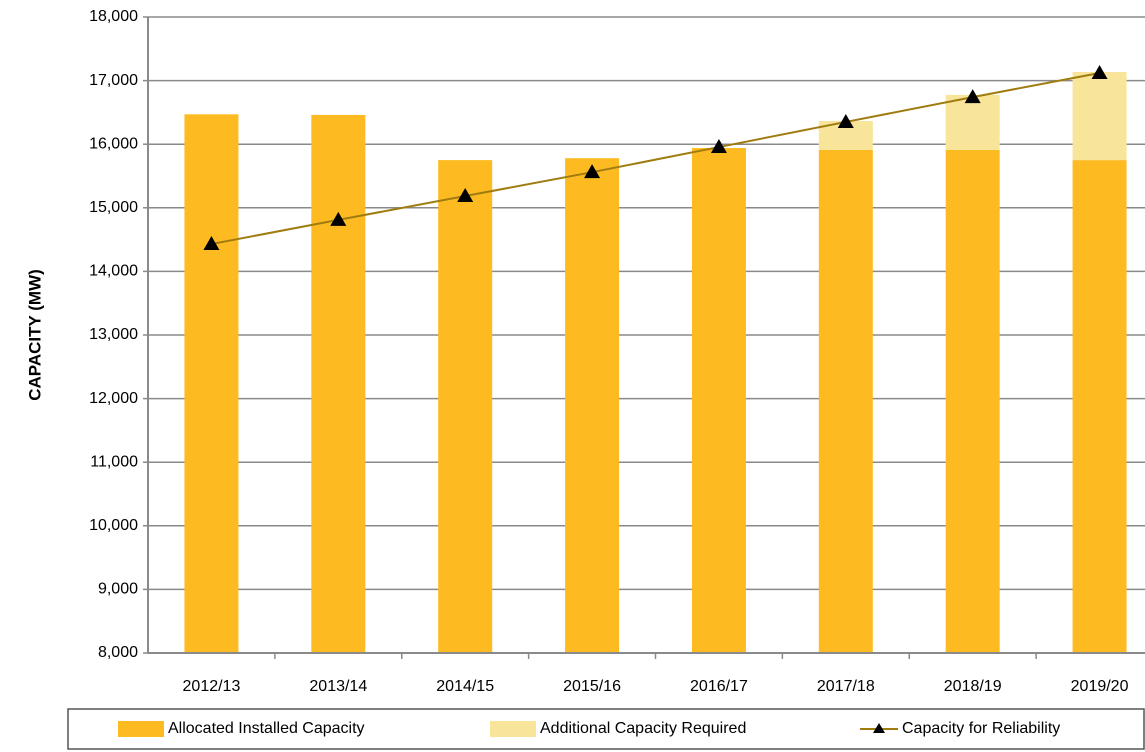 Image resolution: width=1145 pixels, height=752 pixels. Describe the element at coordinates (592, 686) in the screenshot. I see `x-tick-label: 2015/16` at that location.